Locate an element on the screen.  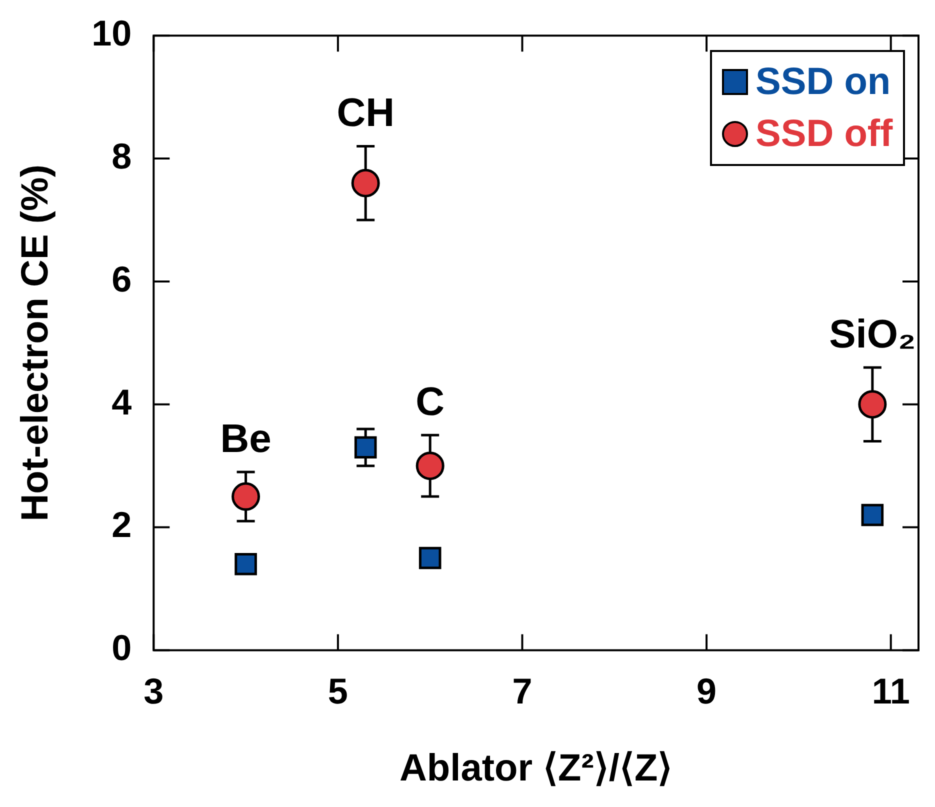
y-tick-label: 0 is located at coordinates (122, 647).